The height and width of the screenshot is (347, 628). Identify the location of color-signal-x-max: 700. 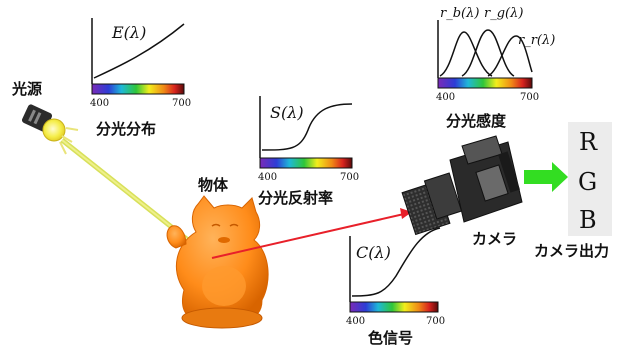
(435, 321).